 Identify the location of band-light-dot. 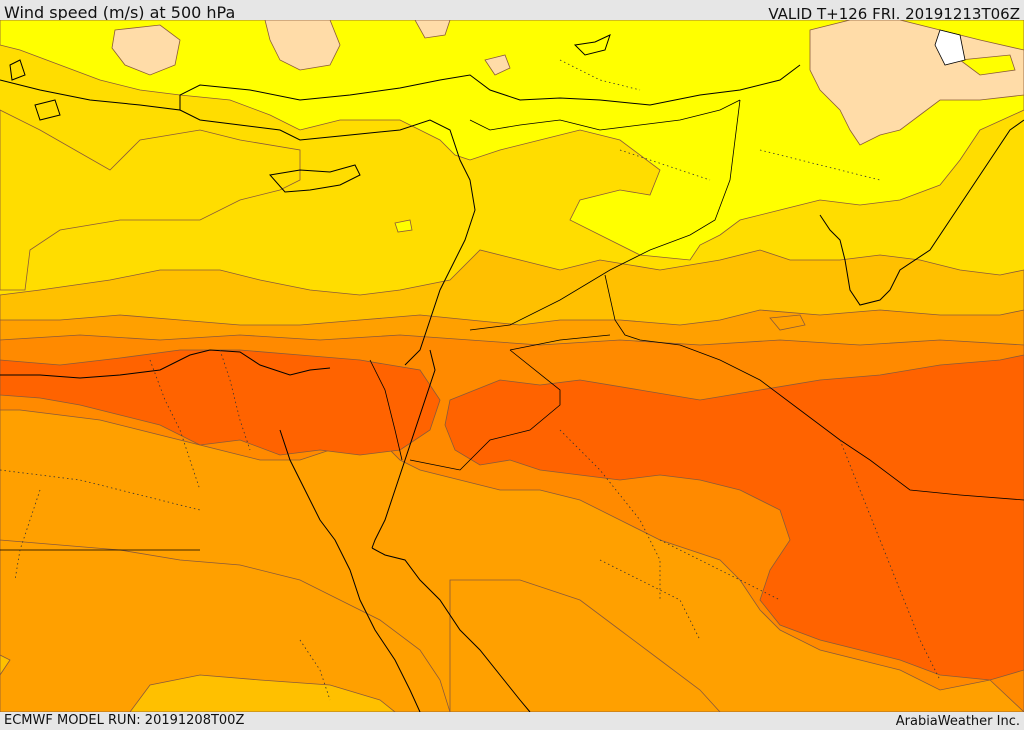
(497, 65).